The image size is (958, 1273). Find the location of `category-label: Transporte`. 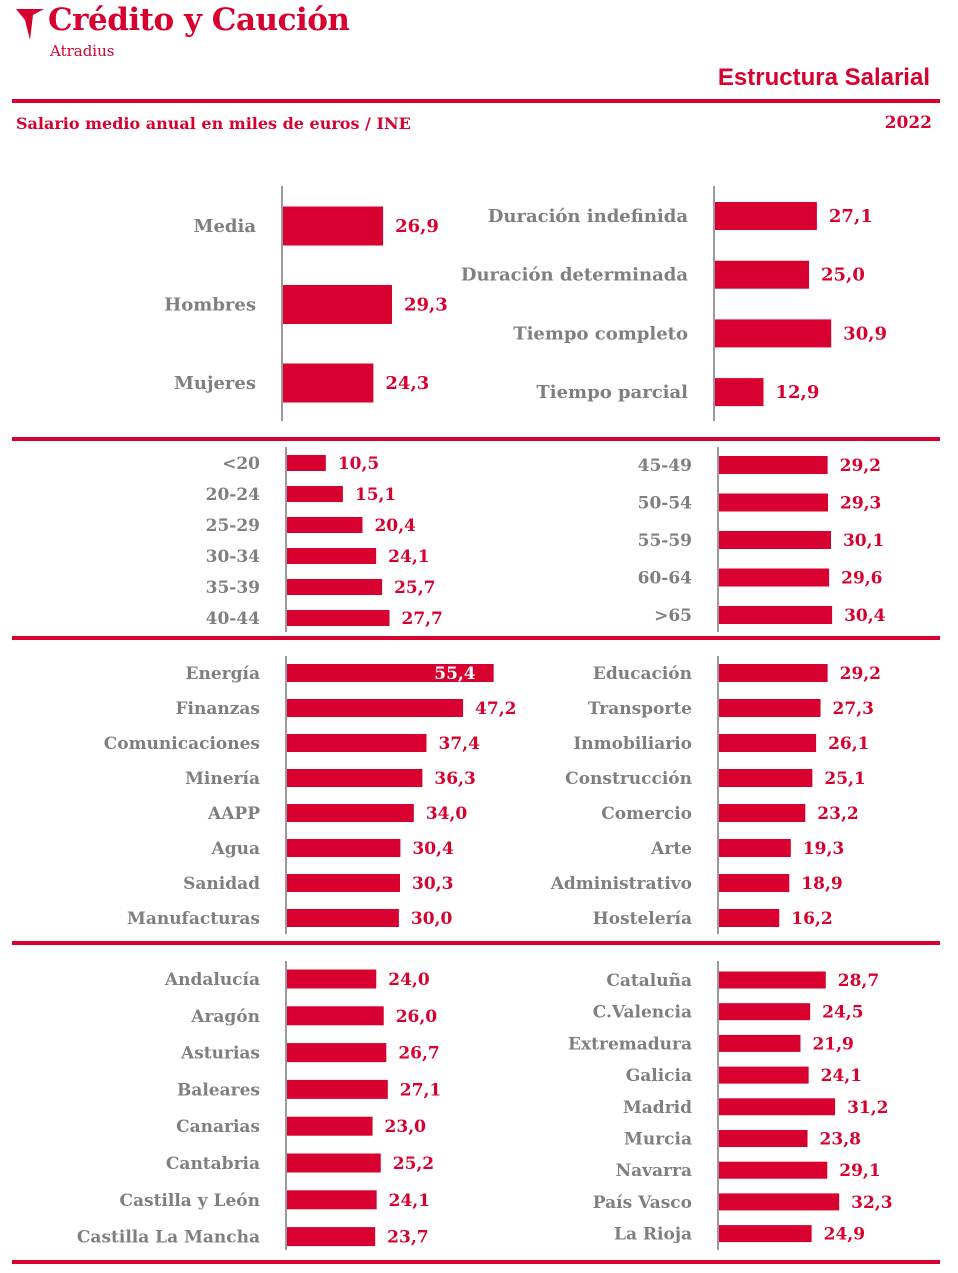

category-label: Transporte is located at coordinates (640, 709).